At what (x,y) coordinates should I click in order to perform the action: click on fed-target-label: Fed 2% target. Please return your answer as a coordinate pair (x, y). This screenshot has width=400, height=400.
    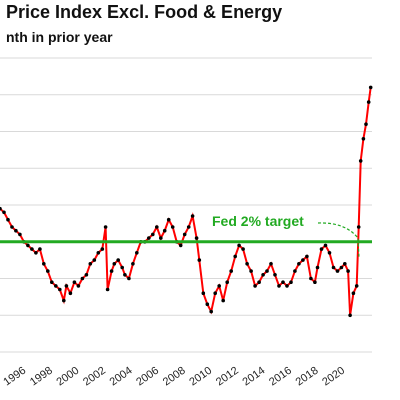
    Looking at the image, I should click on (258, 221).